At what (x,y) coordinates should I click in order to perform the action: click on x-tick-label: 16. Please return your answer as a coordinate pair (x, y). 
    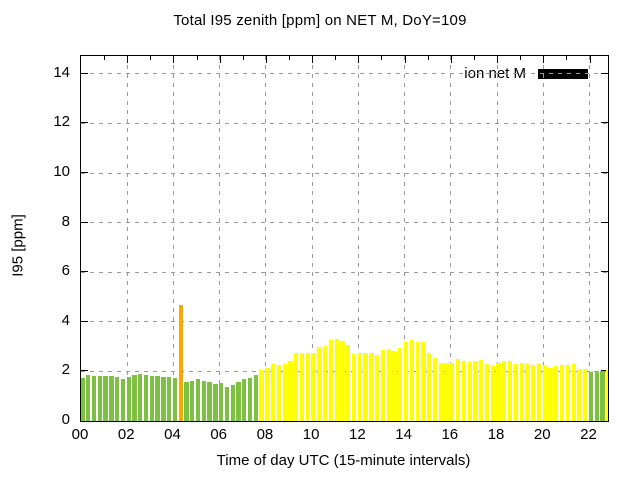
    Looking at the image, I should click on (450, 434).